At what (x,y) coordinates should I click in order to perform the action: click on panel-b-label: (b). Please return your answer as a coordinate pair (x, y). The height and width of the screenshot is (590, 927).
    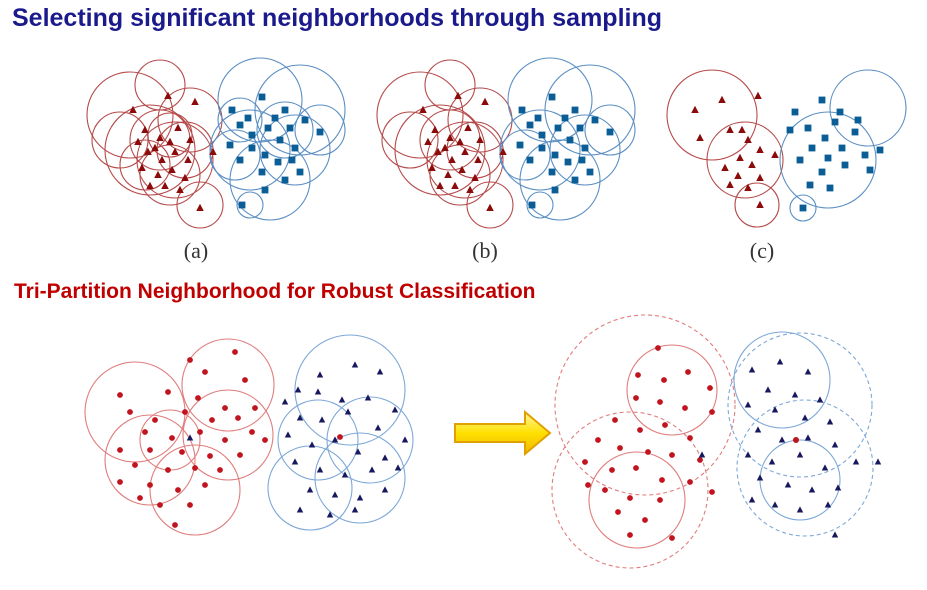
    Looking at the image, I should click on (485, 250).